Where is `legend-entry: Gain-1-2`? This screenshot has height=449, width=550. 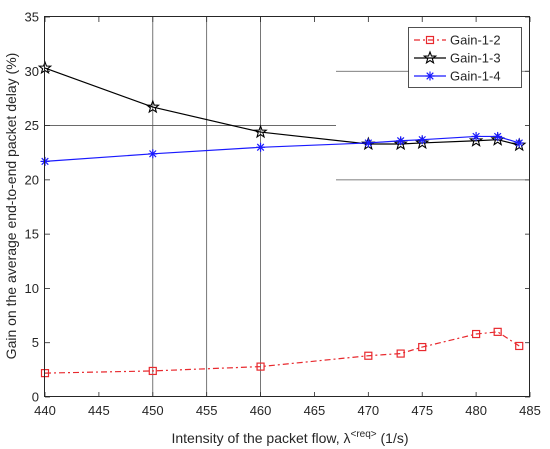
legend-entry: Gain-1-2 is located at coordinates (457, 40).